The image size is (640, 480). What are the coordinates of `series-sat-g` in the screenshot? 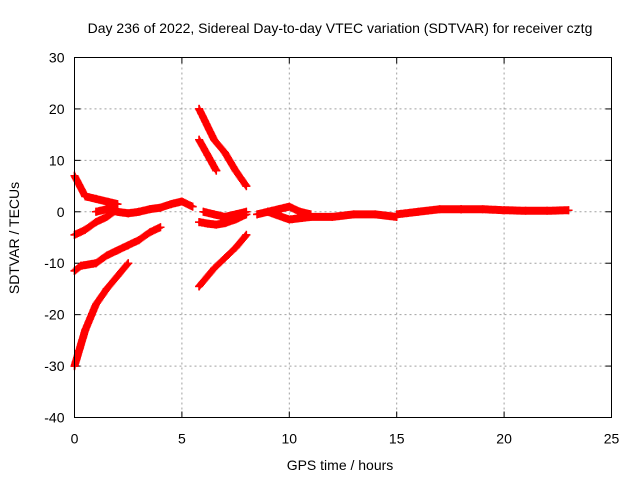 It's located at (208, 155).